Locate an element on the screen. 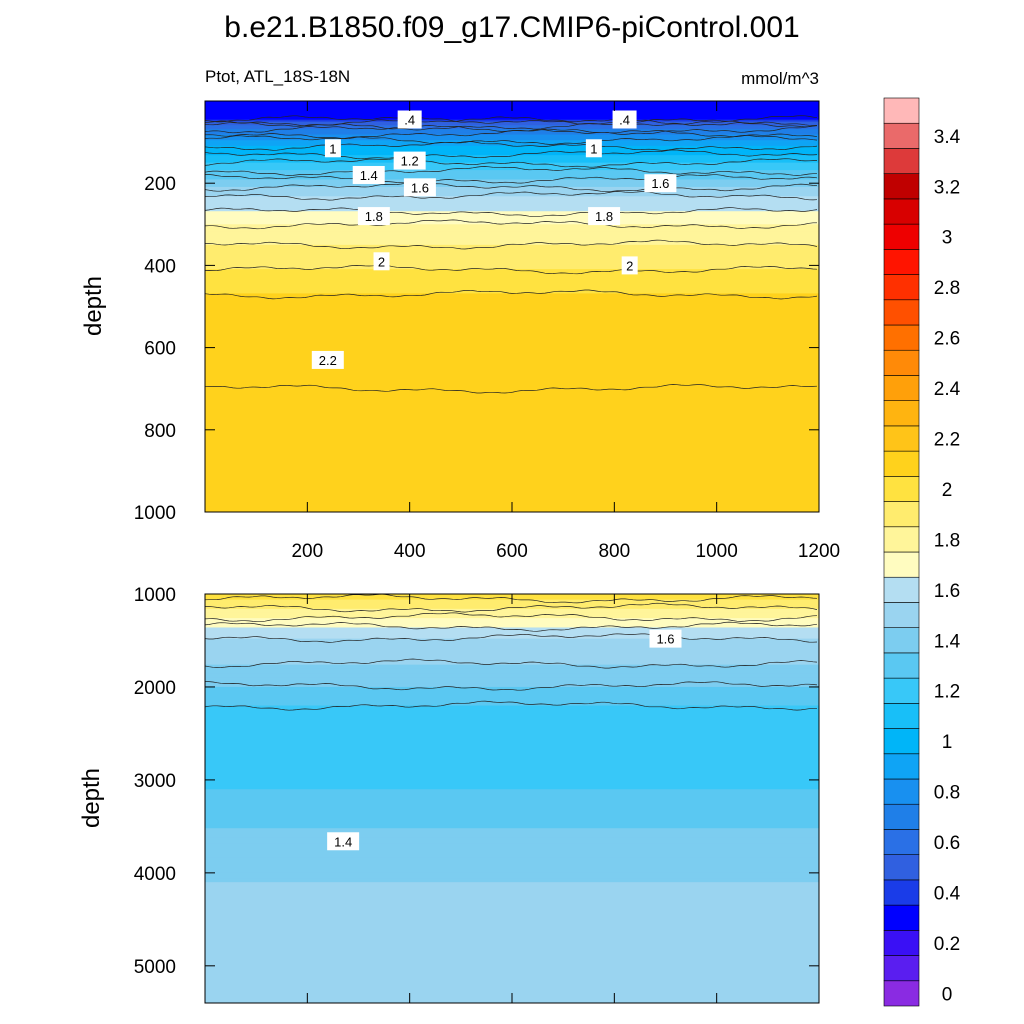 The width and height of the screenshot is (1024, 1024). top-panel-contour-line is located at coordinates (511, 121).